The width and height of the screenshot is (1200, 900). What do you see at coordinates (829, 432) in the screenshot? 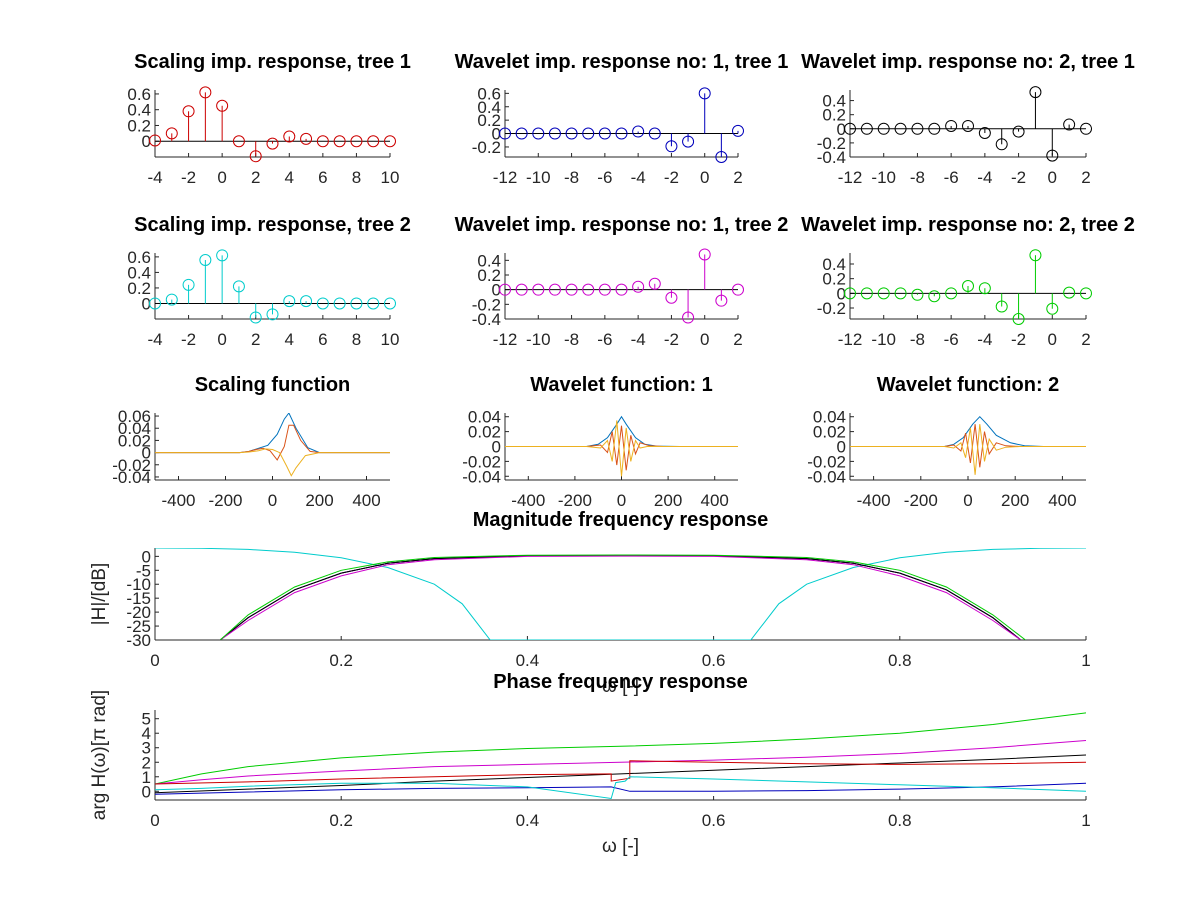
I see `y-tick-label: 0.02` at bounding box center [829, 432].